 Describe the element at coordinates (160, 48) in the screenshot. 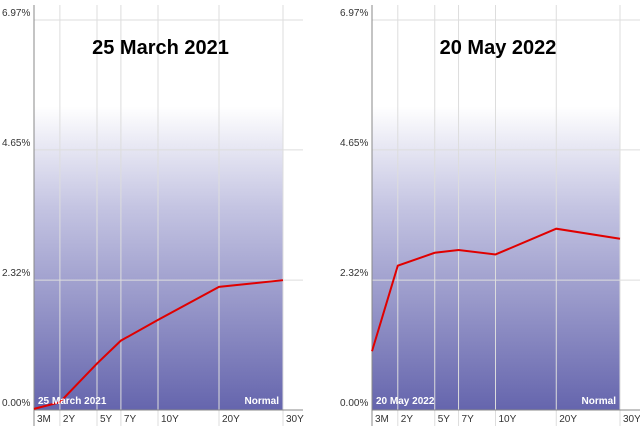

I see `chart-title: 25 March 2021` at that location.